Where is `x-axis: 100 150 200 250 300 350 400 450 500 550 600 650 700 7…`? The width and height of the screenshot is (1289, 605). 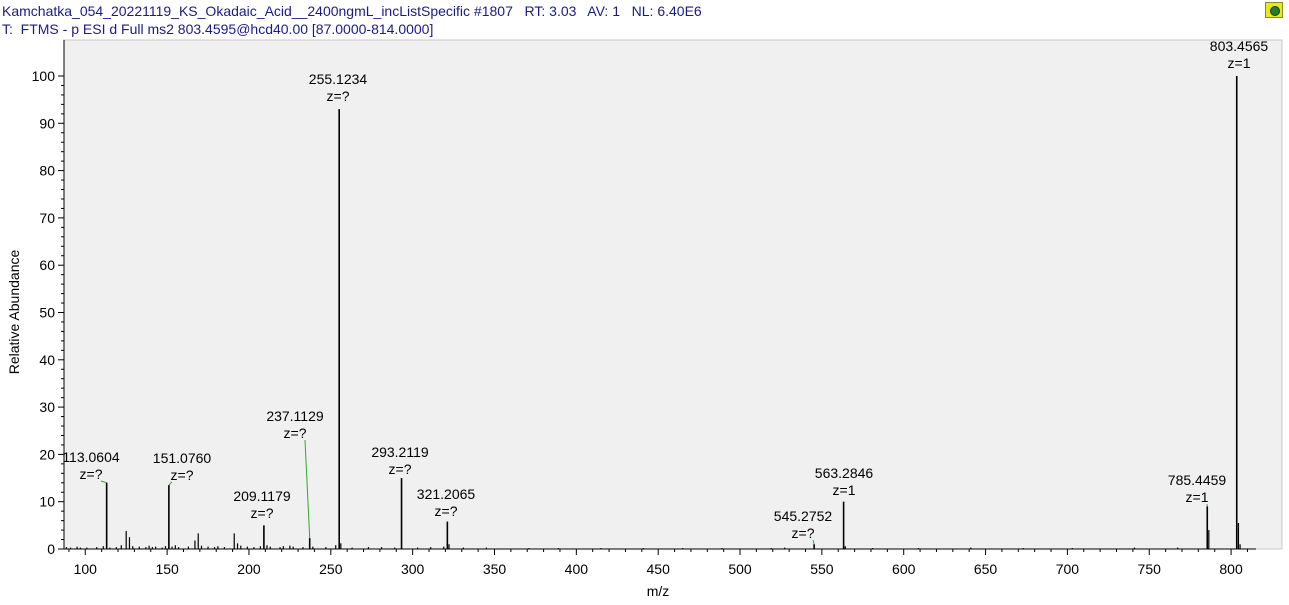
x-axis: 100 150 200 250 300 350 400 450 500 550 600 650 700 7… is located at coordinates (660, 562).